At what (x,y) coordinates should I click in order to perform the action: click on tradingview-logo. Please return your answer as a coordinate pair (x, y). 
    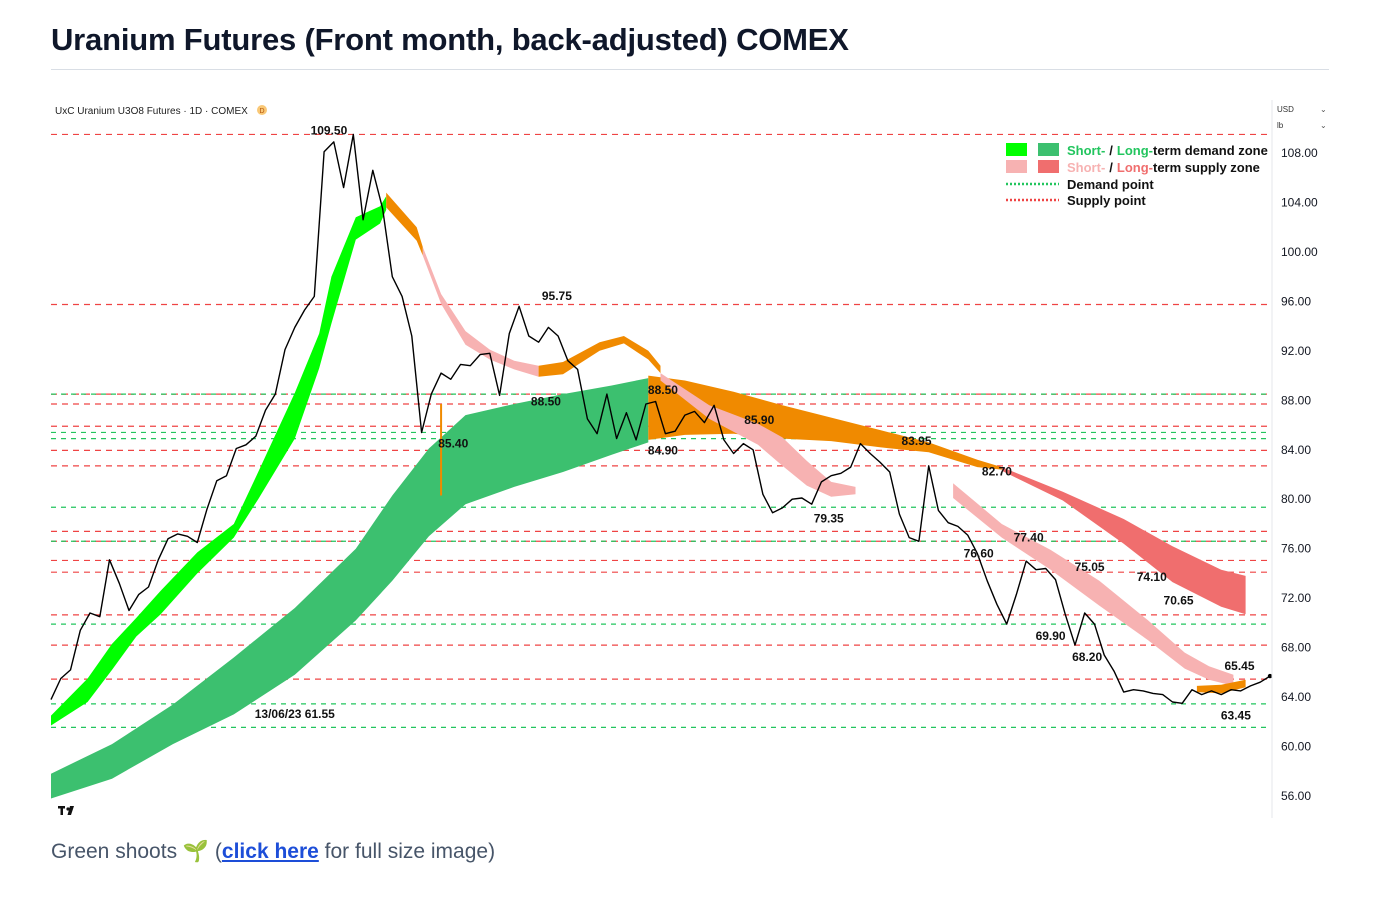
    Looking at the image, I should click on (66, 810).